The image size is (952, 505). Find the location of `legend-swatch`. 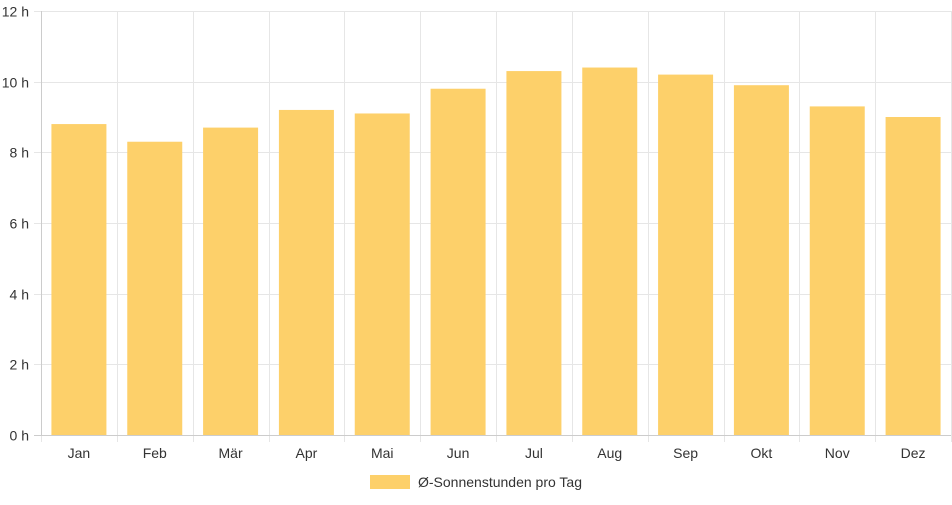

legend-swatch is located at coordinates (390, 482).